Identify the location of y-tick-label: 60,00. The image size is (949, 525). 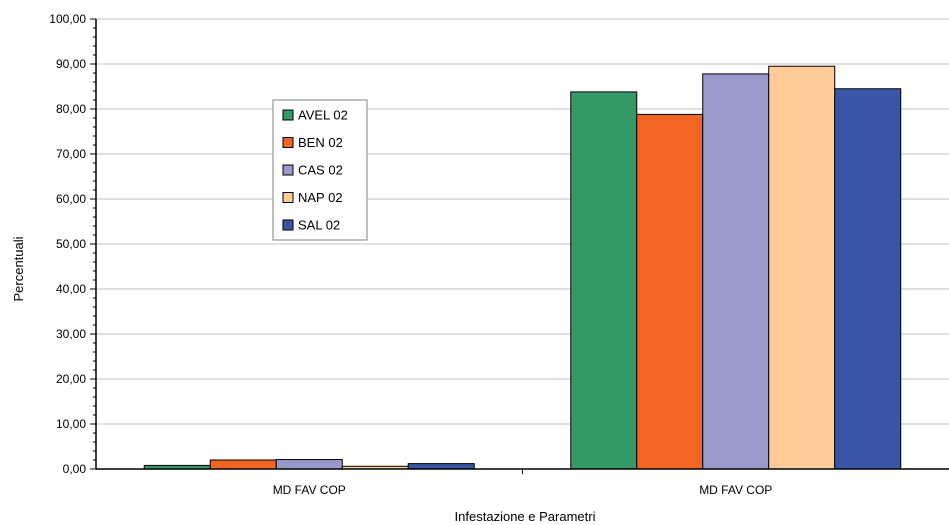
(71, 199).